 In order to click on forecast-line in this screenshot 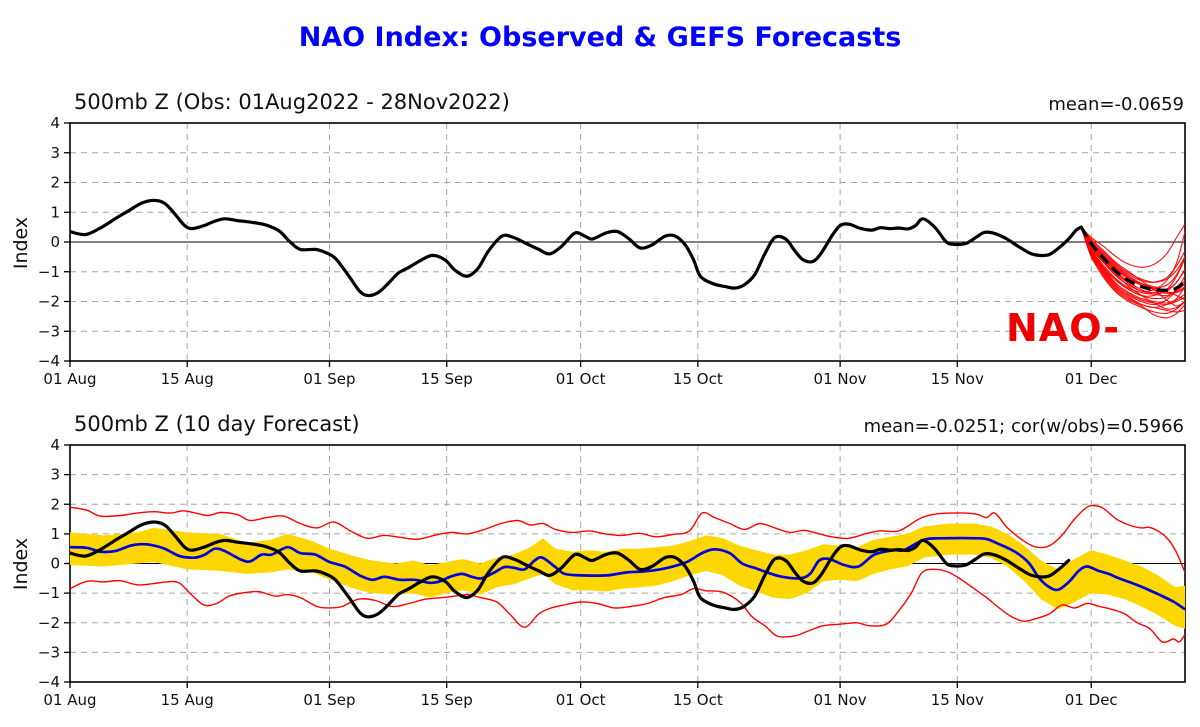, I will do `click(627, 573)`.